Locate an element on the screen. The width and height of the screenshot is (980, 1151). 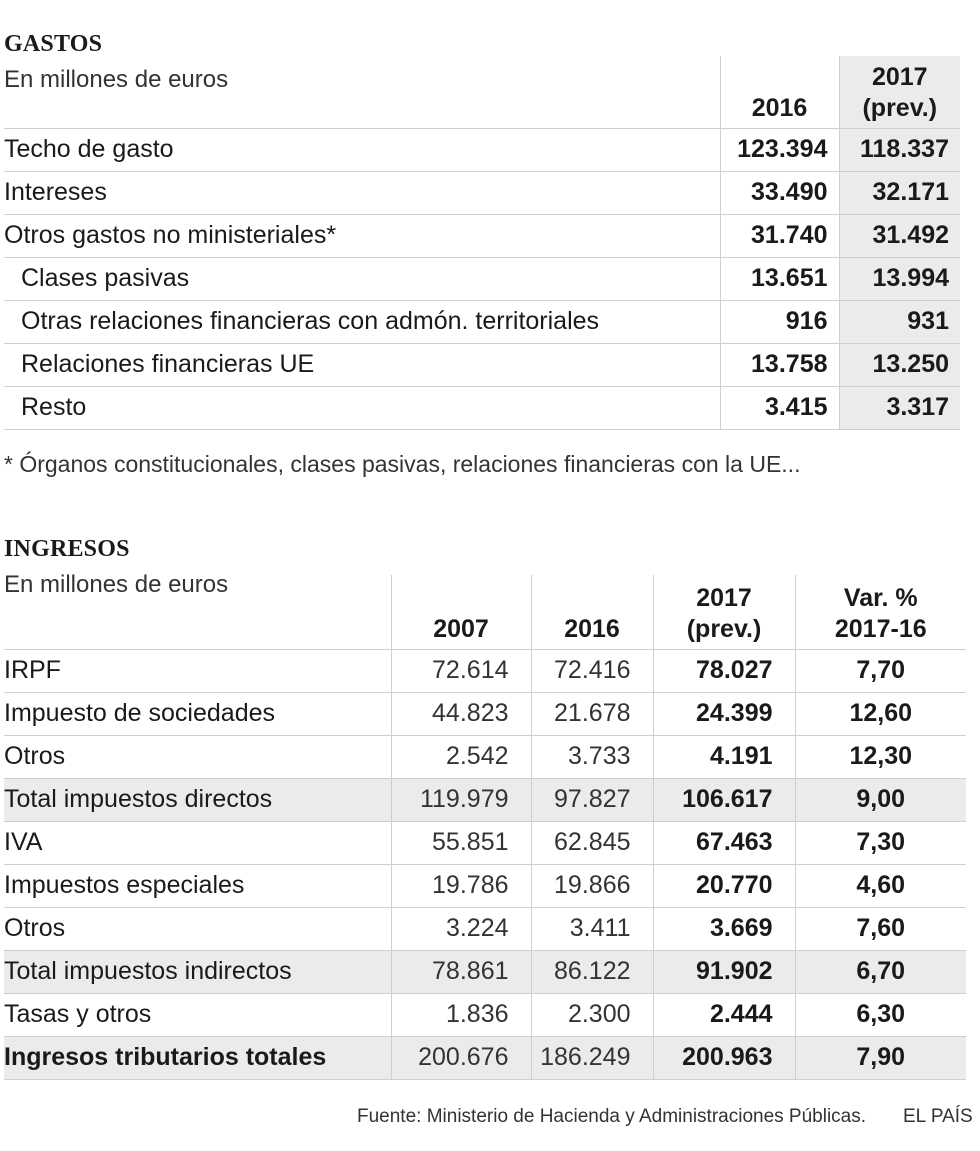
value-2017: 118.337 is located at coordinates (899, 150).